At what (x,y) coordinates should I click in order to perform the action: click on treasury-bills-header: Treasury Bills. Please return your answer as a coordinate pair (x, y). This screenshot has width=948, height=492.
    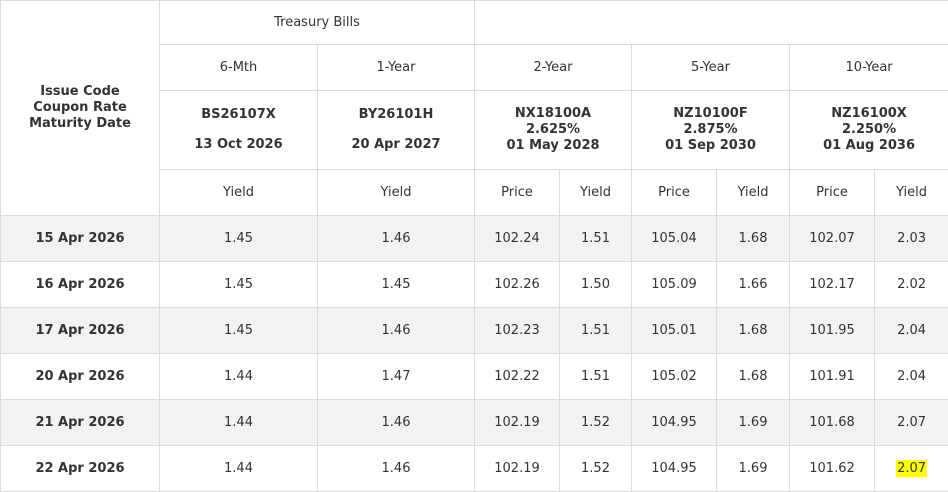
    Looking at the image, I should click on (317, 23).